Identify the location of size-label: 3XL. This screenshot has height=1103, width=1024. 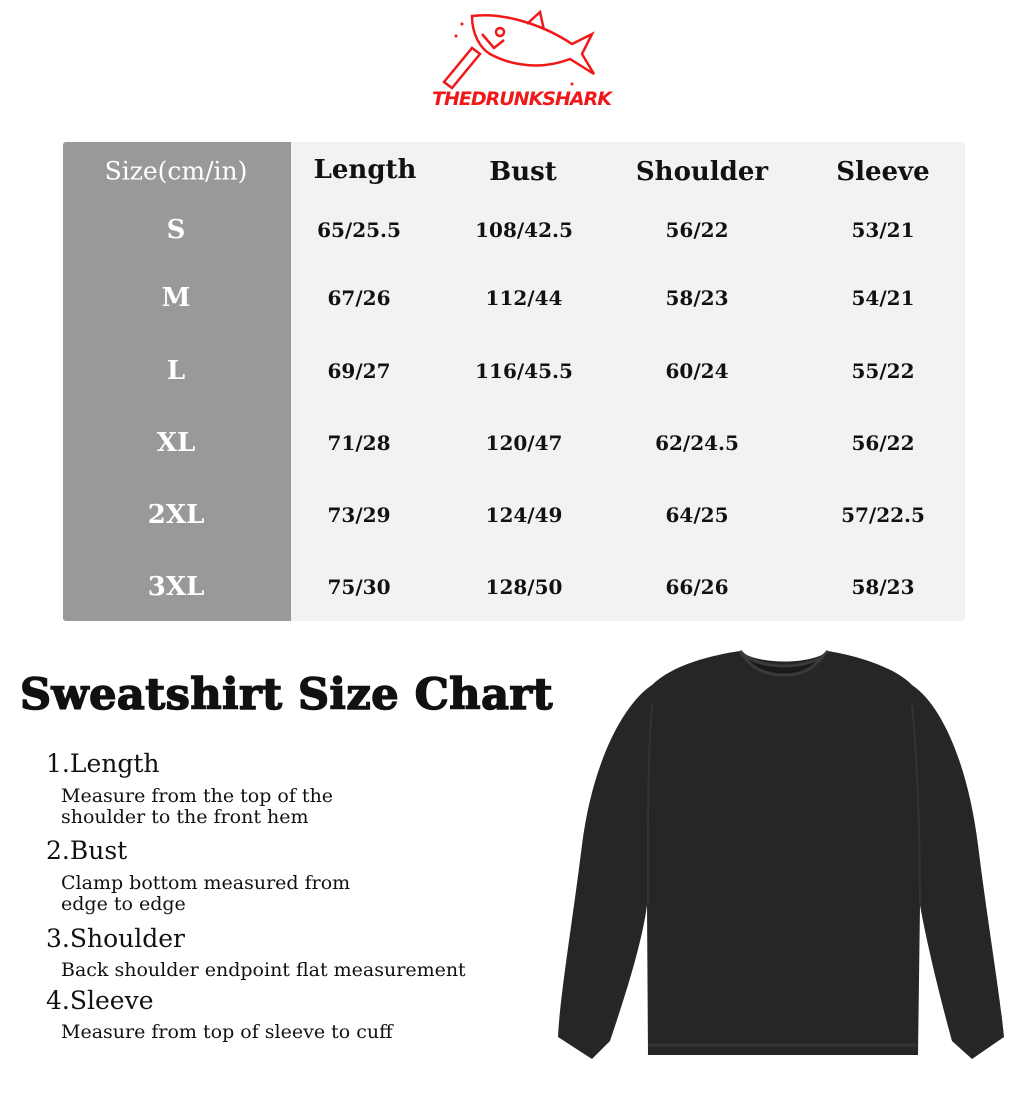
(176, 587).